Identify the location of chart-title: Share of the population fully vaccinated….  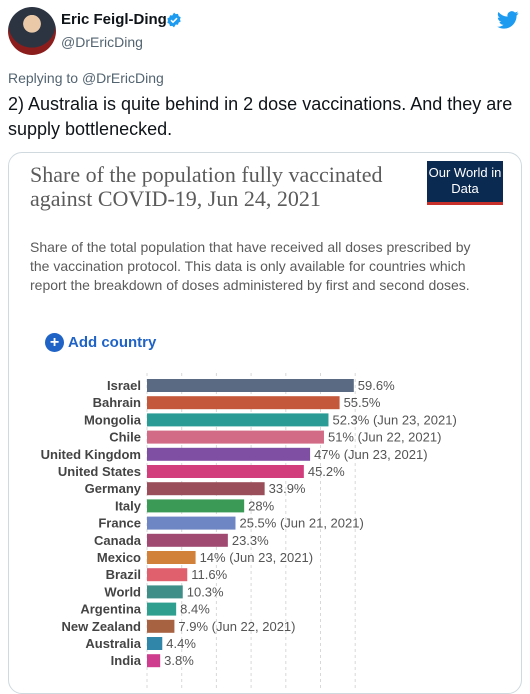
(206, 186).